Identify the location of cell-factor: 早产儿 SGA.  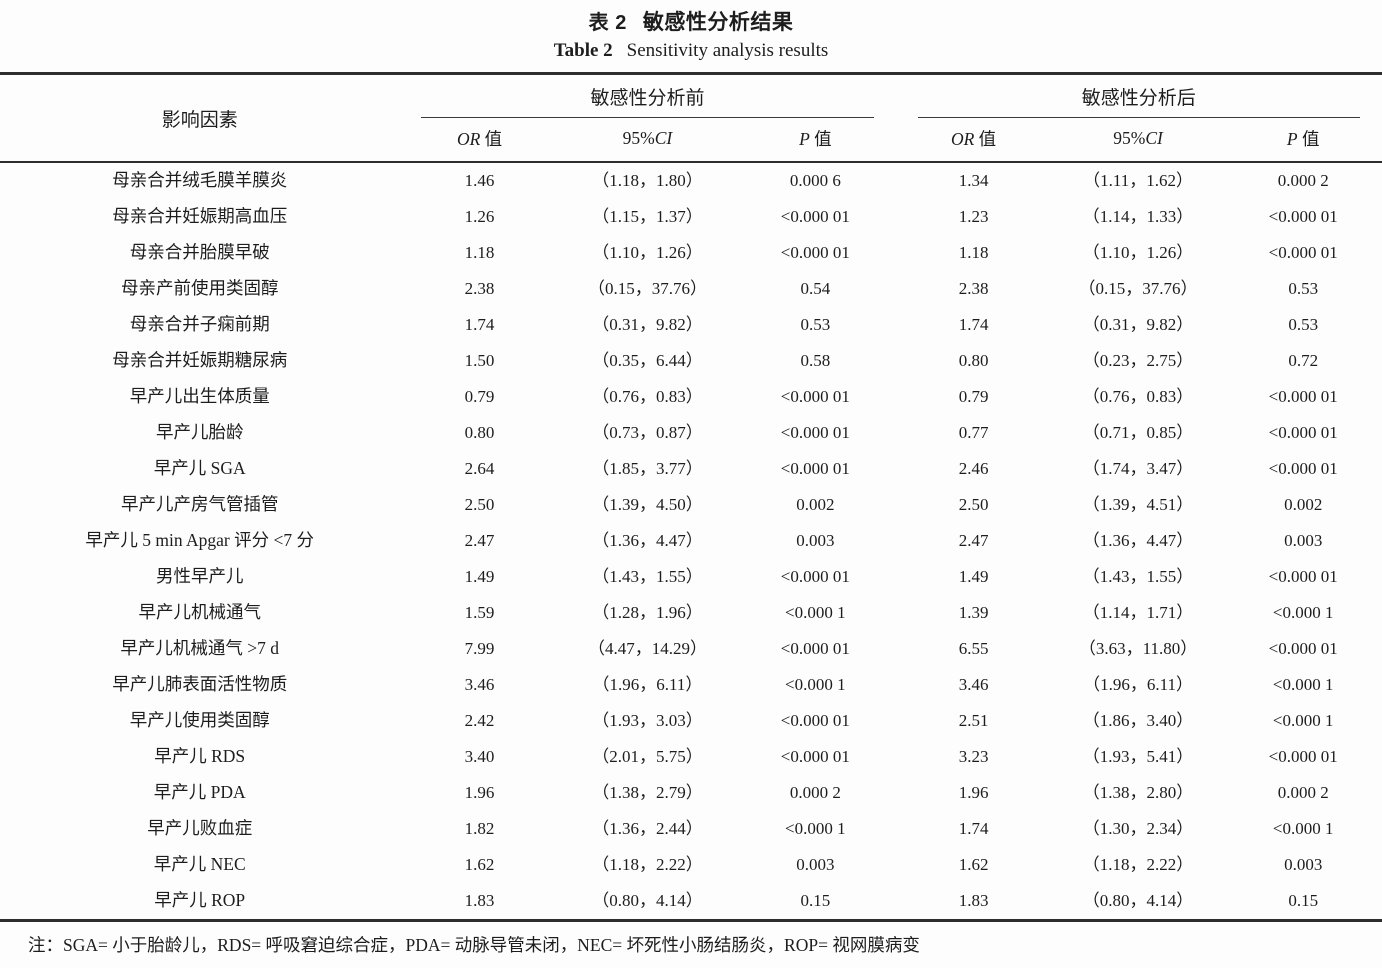
(199, 468).